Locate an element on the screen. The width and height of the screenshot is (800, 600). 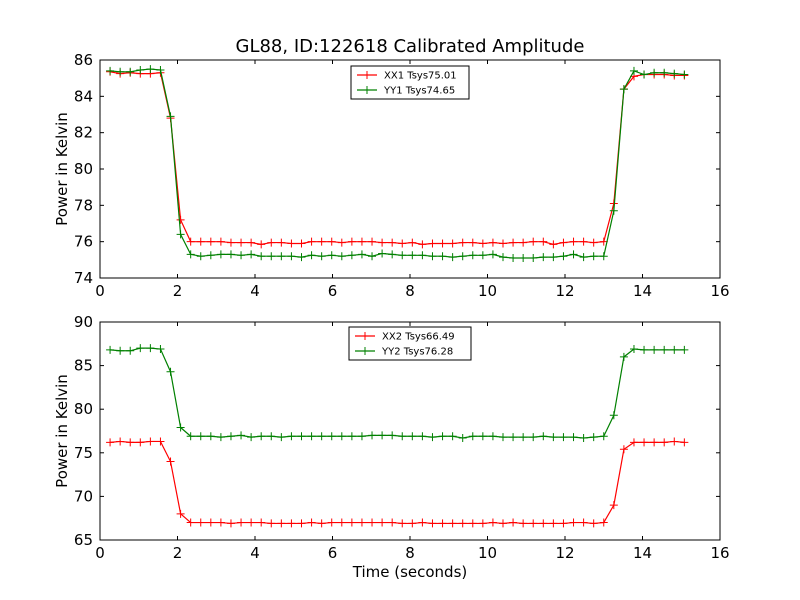
y-tick-label: 85 is located at coordinates (83, 366).